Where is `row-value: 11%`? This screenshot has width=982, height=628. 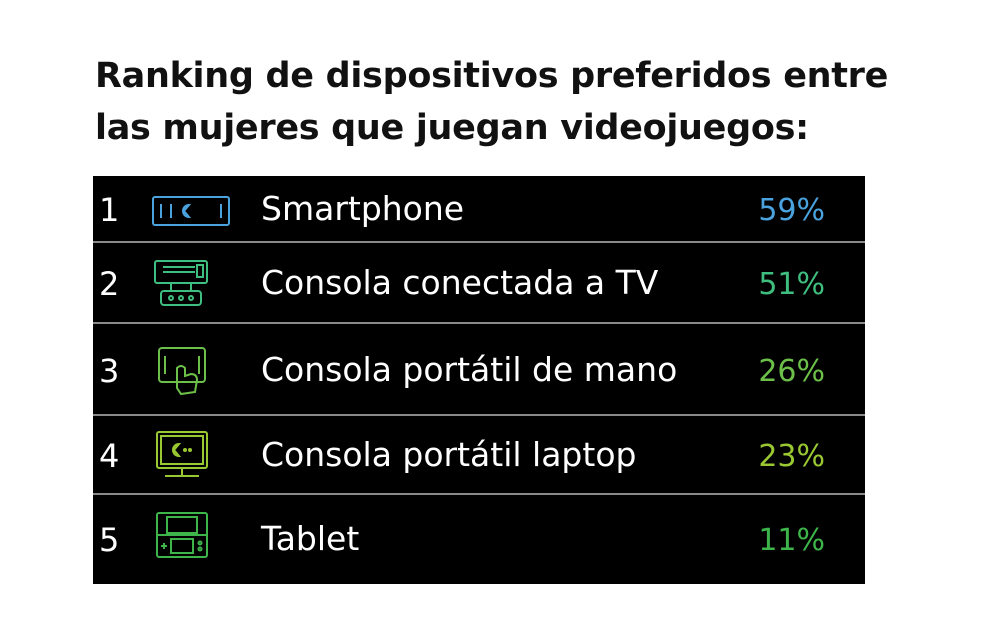
row-value: 11% is located at coordinates (791, 540).